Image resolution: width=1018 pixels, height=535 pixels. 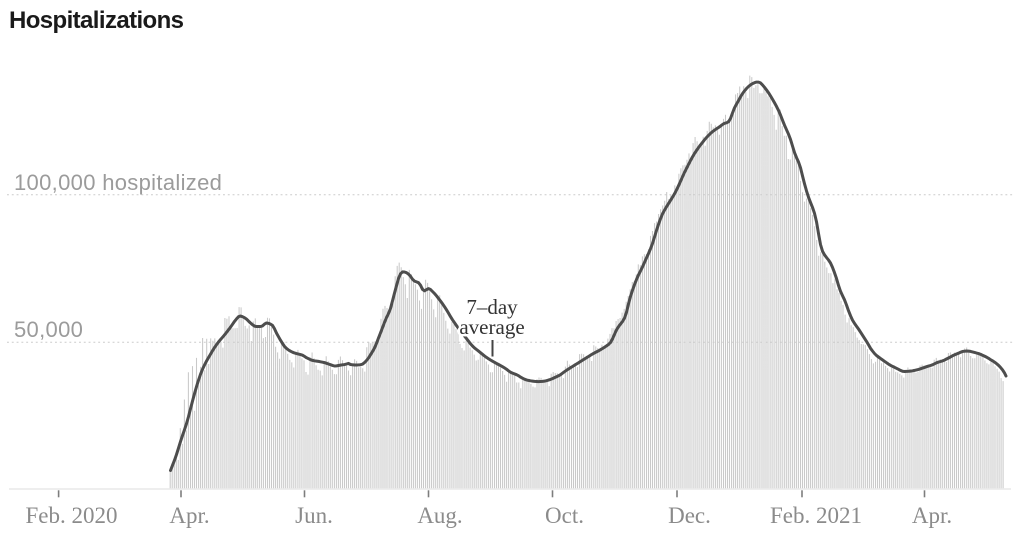 I want to click on svg-text: Oct., so click(x=564, y=515).